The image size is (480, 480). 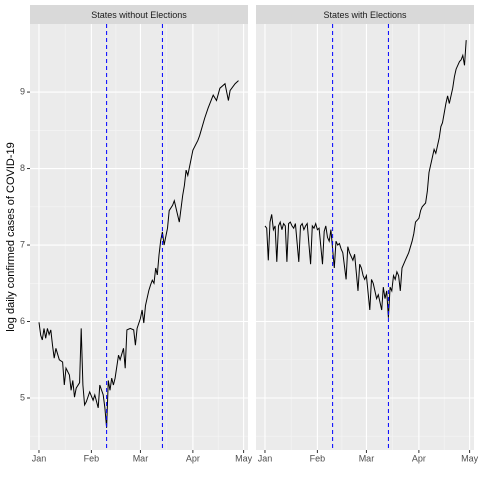 What do you see at coordinates (22, 168) in the screenshot?
I see `y-tick-label: 8` at bounding box center [22, 168].